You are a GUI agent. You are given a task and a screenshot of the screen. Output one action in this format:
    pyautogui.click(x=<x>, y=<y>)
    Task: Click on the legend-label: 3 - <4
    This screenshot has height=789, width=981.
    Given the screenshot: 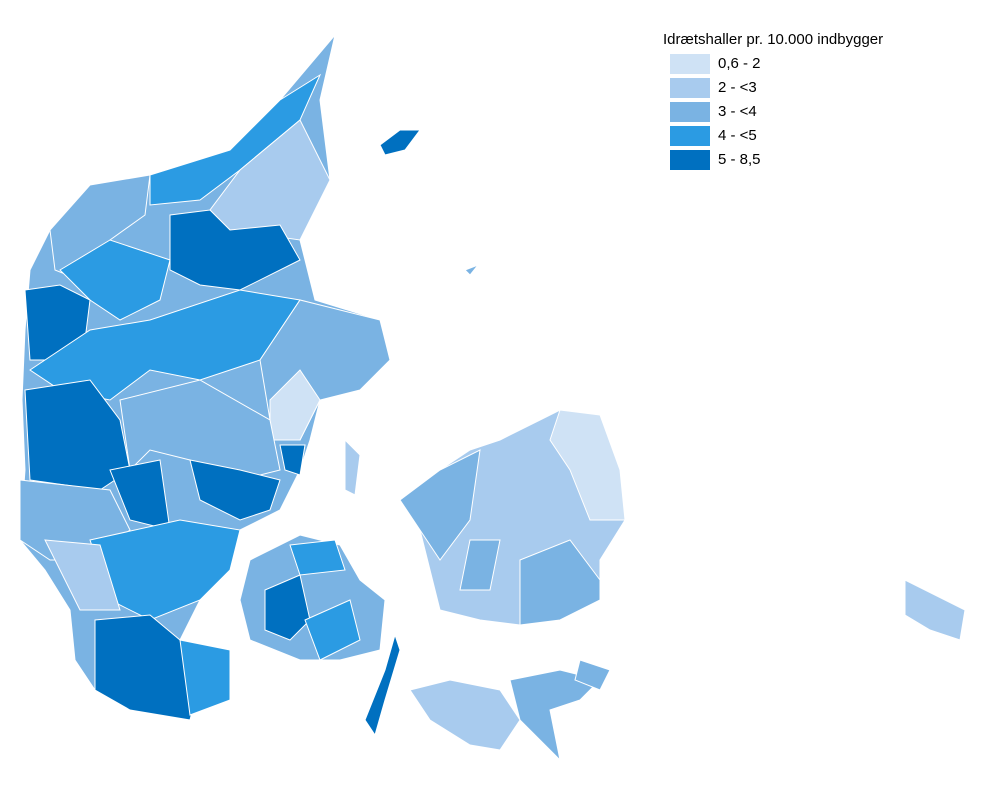 What is the action you would take?
    pyautogui.click(x=737, y=111)
    